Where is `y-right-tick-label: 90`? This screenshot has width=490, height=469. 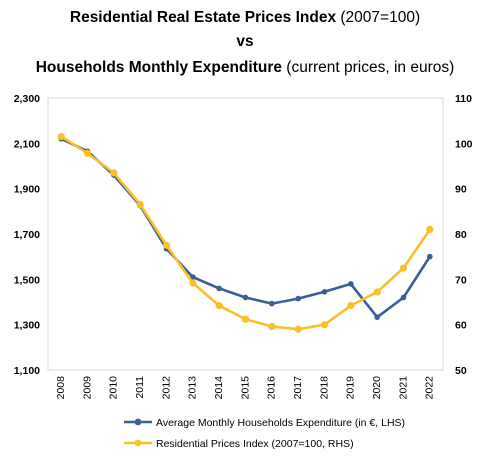
y-right-tick-label: 90 is located at coordinates (461, 190).